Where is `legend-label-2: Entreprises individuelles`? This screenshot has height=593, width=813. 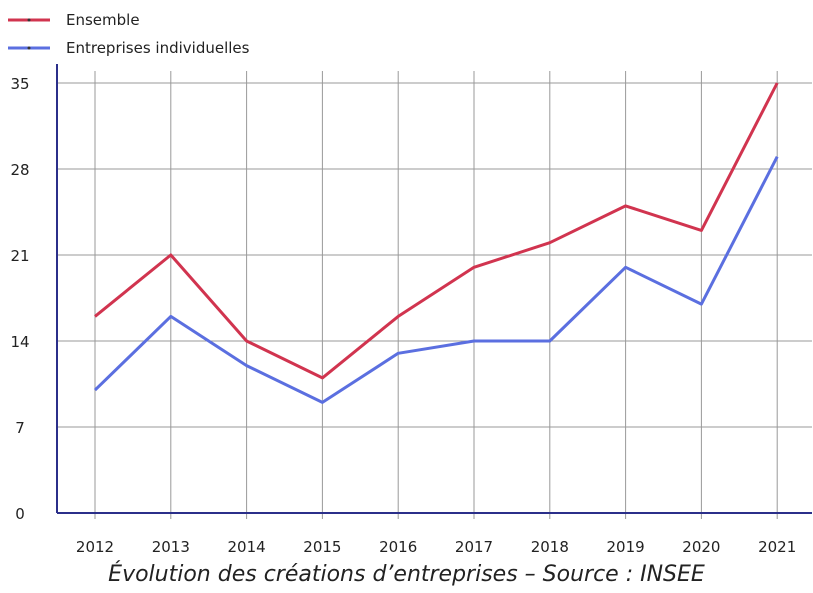
legend-label-2: Entreprises individuelles is located at coordinates (158, 48).